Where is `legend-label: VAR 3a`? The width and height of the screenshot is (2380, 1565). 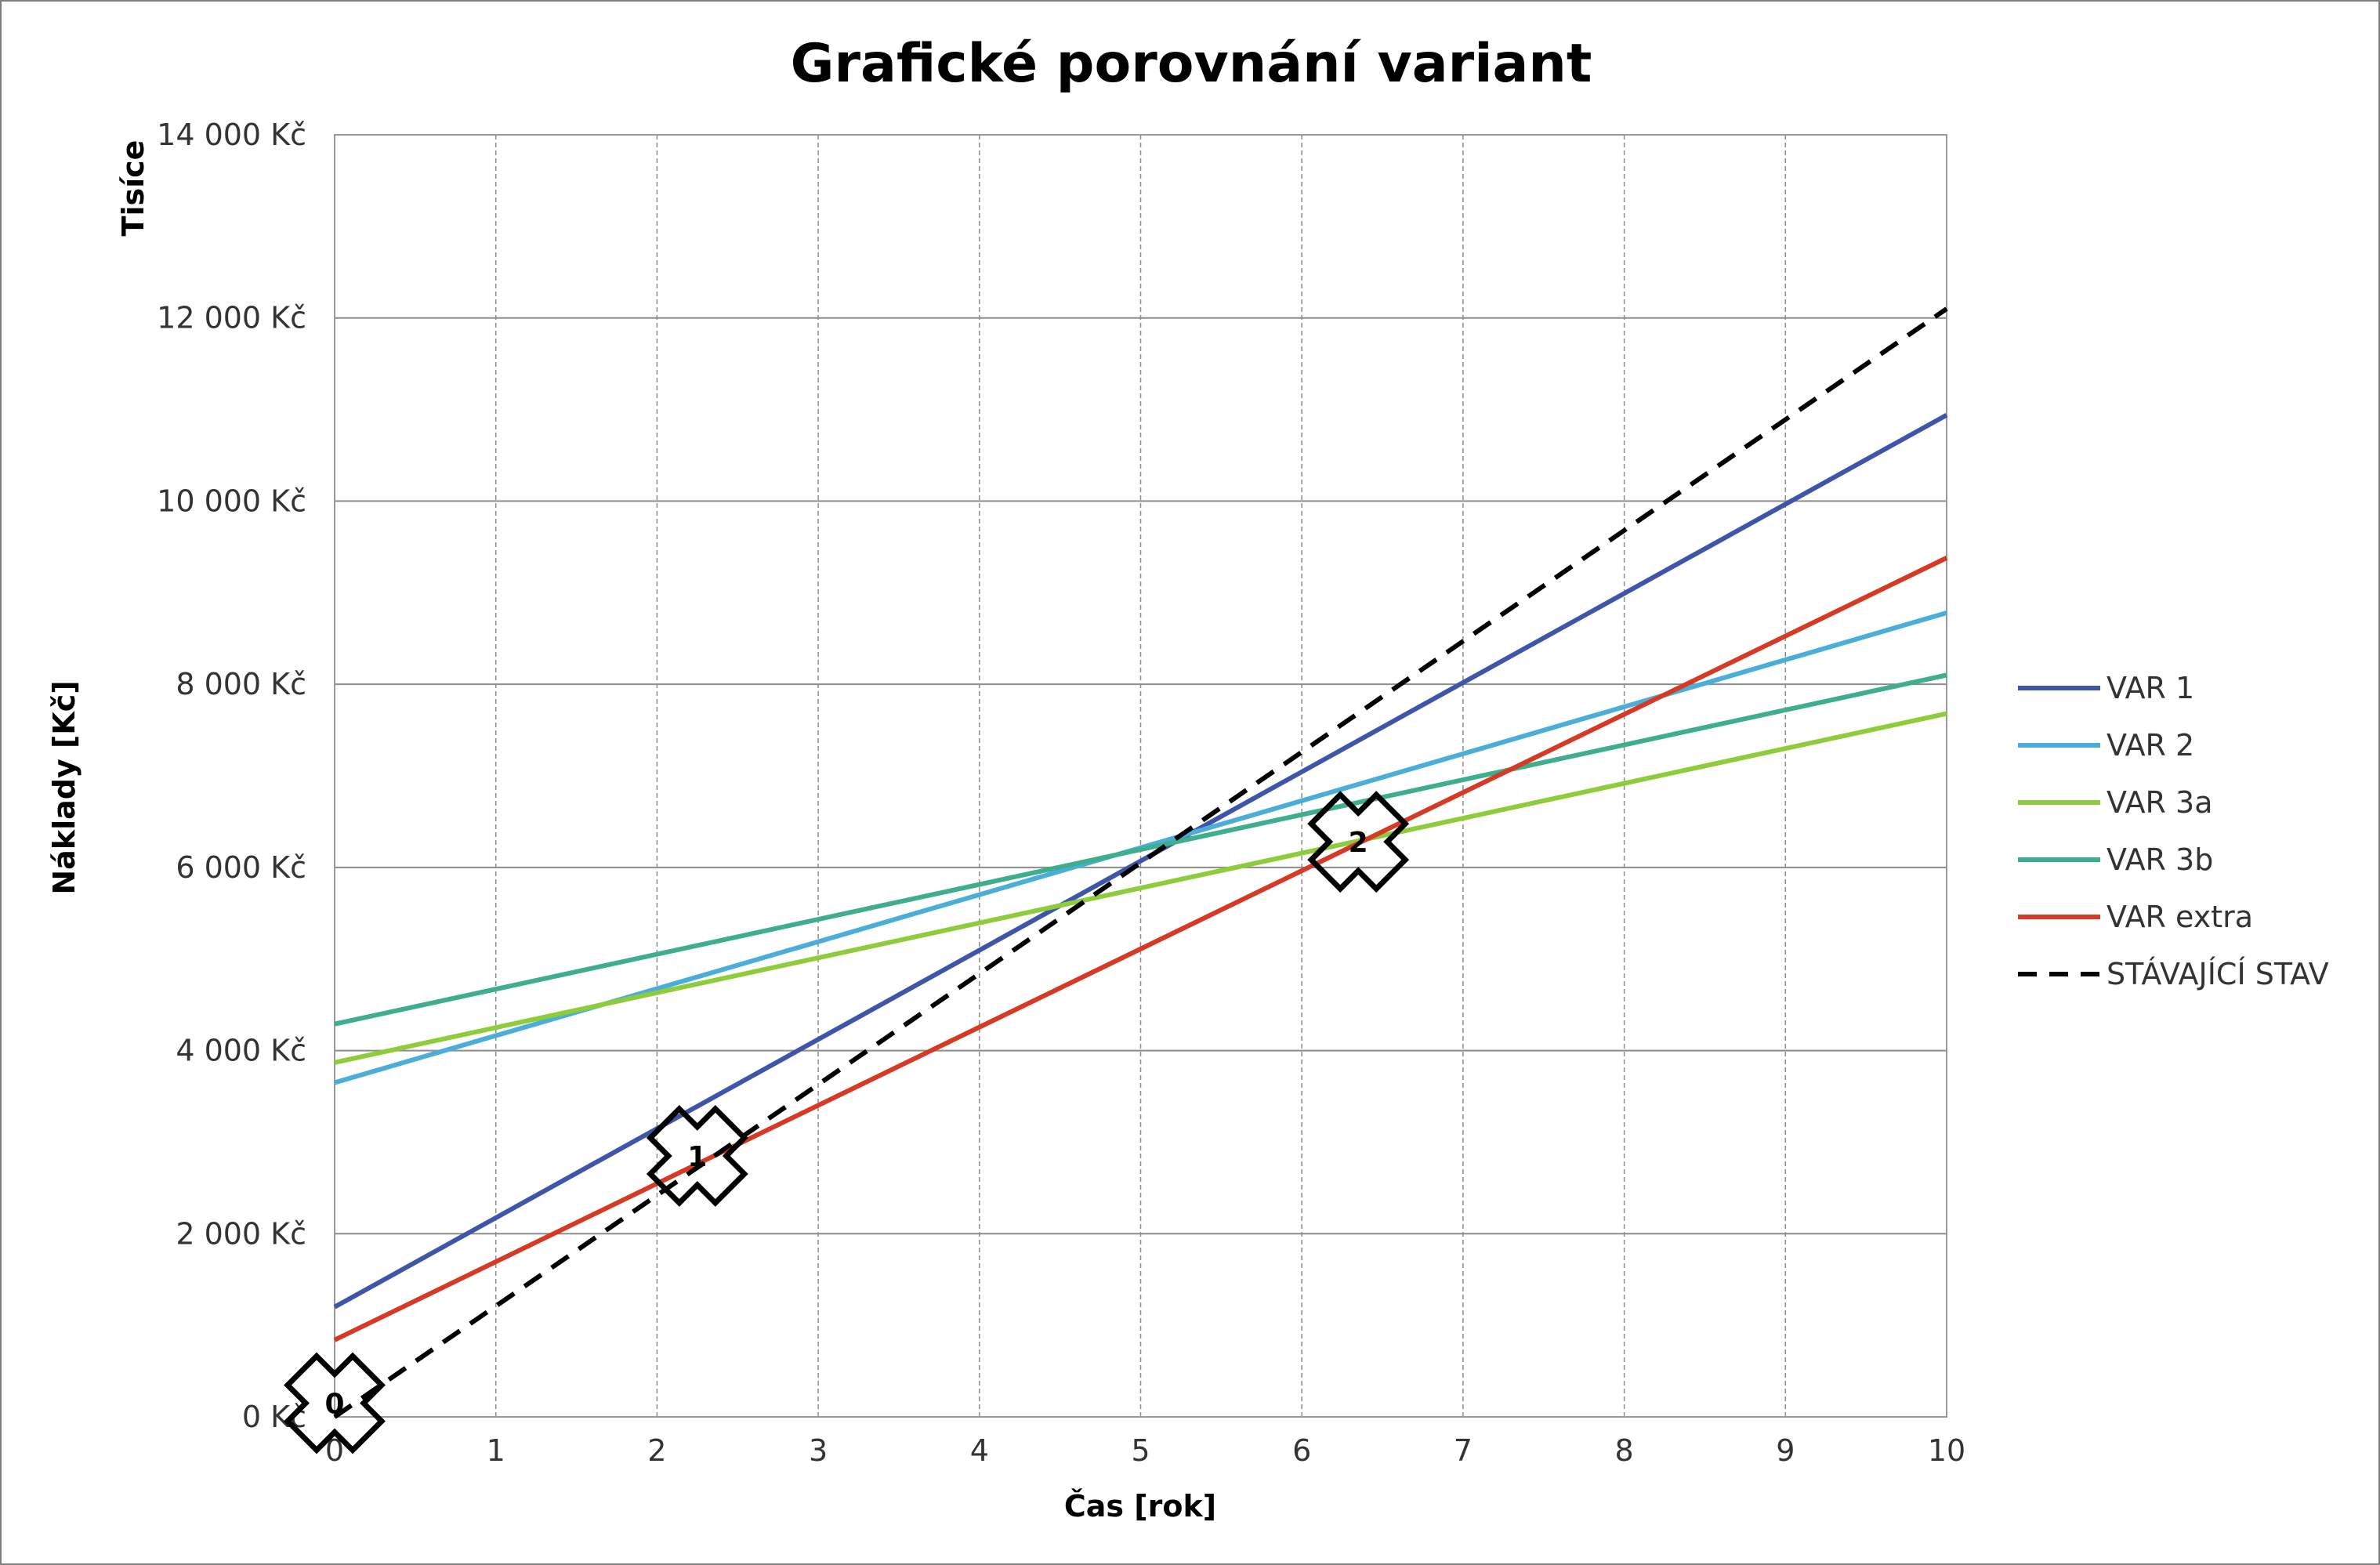 legend-label: VAR 3a is located at coordinates (2159, 802).